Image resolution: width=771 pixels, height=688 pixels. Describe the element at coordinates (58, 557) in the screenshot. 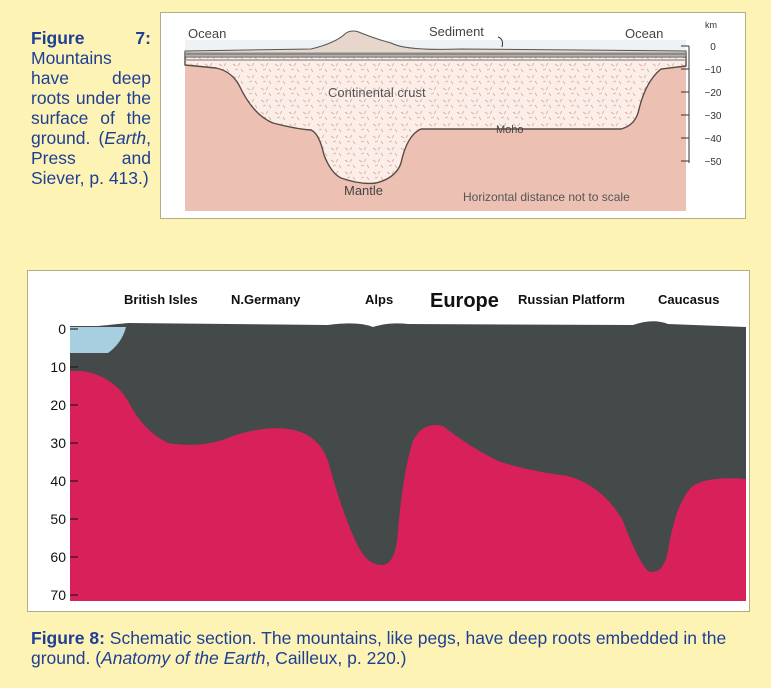

I see `depth-tick-label: 60` at that location.